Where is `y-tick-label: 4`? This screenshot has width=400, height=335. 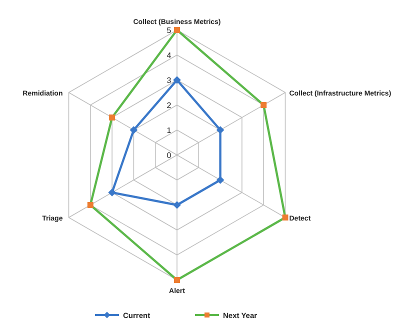
y-tick-label: 4 is located at coordinates (169, 55).